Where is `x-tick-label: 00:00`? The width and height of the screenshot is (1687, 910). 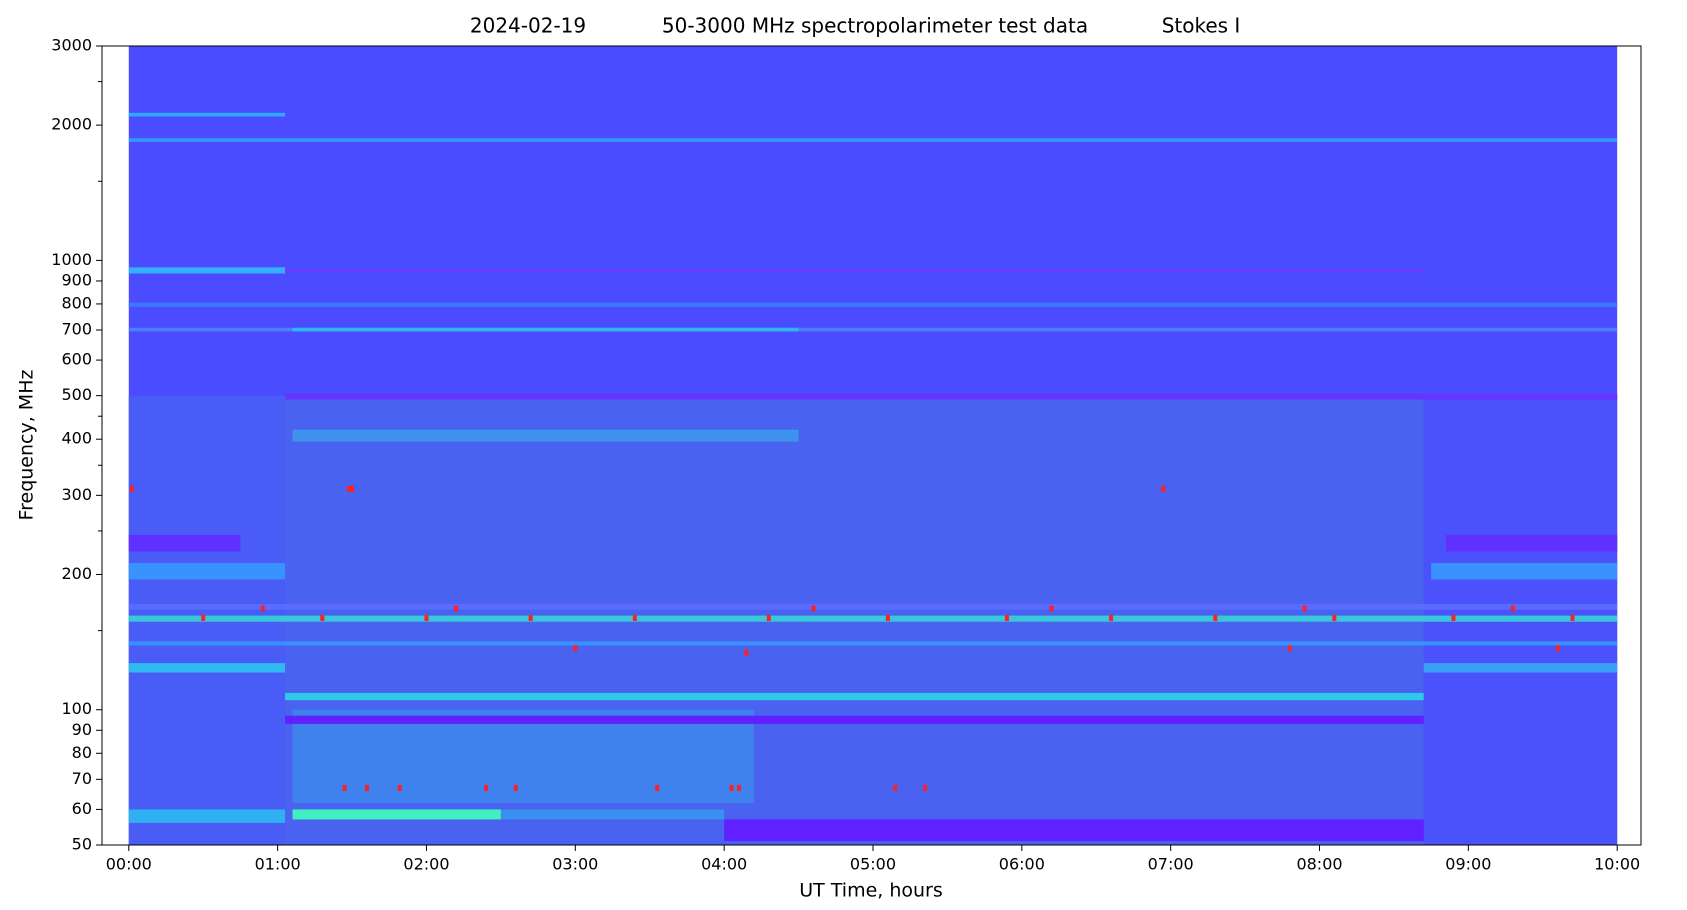
x-tick-label: 00:00 is located at coordinates (129, 864).